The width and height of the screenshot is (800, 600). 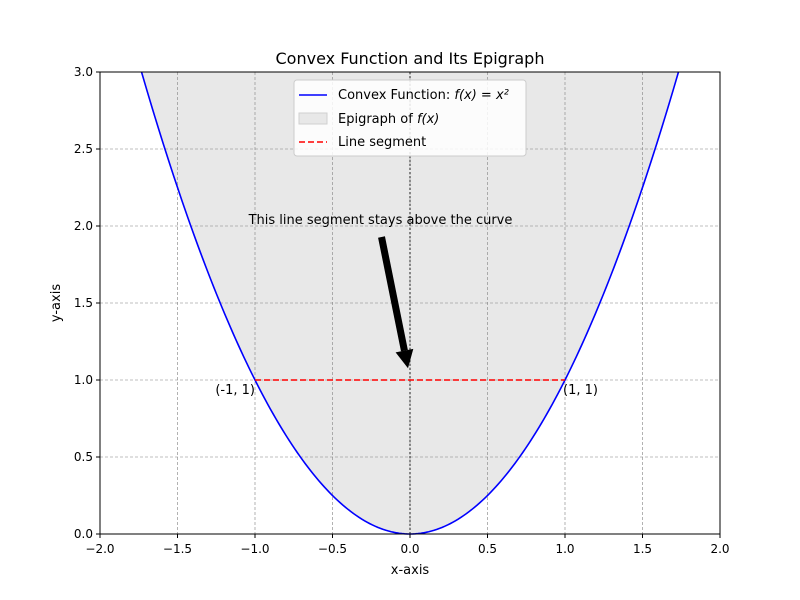 I want to click on x-tick-label: 2.0, so click(x=719, y=549).